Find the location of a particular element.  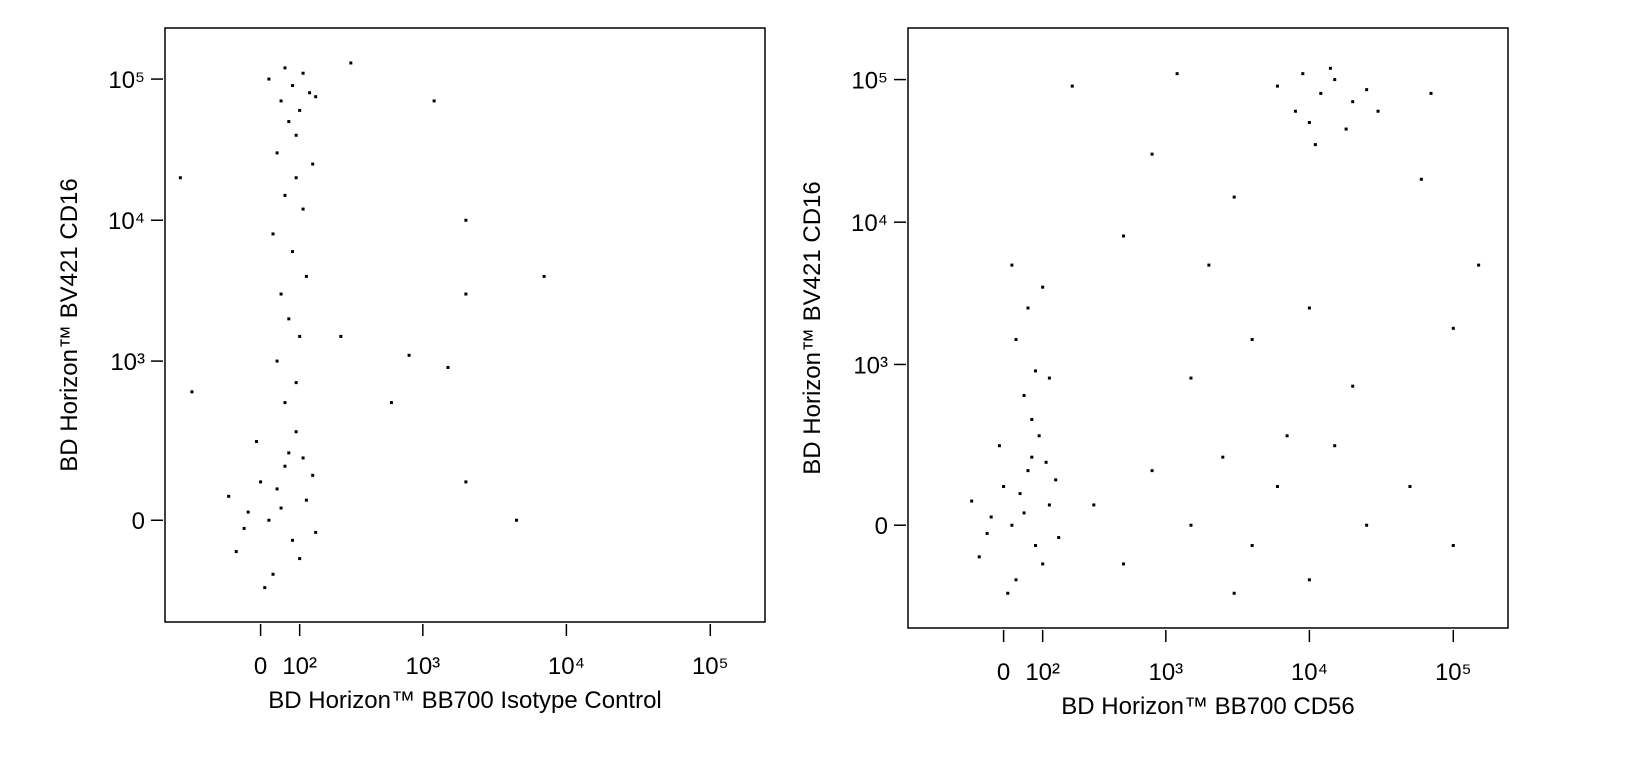

x-tick-label: 10² is located at coordinates (299, 666).